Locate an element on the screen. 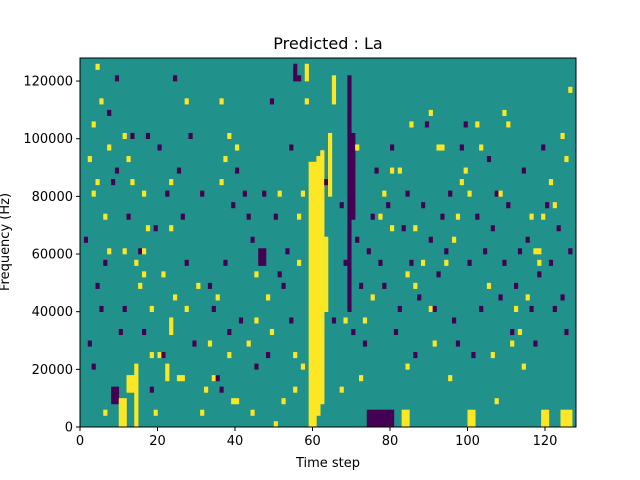  x-axis-ticks: 0 20 40 60 80 100 120 is located at coordinates (317, 438).